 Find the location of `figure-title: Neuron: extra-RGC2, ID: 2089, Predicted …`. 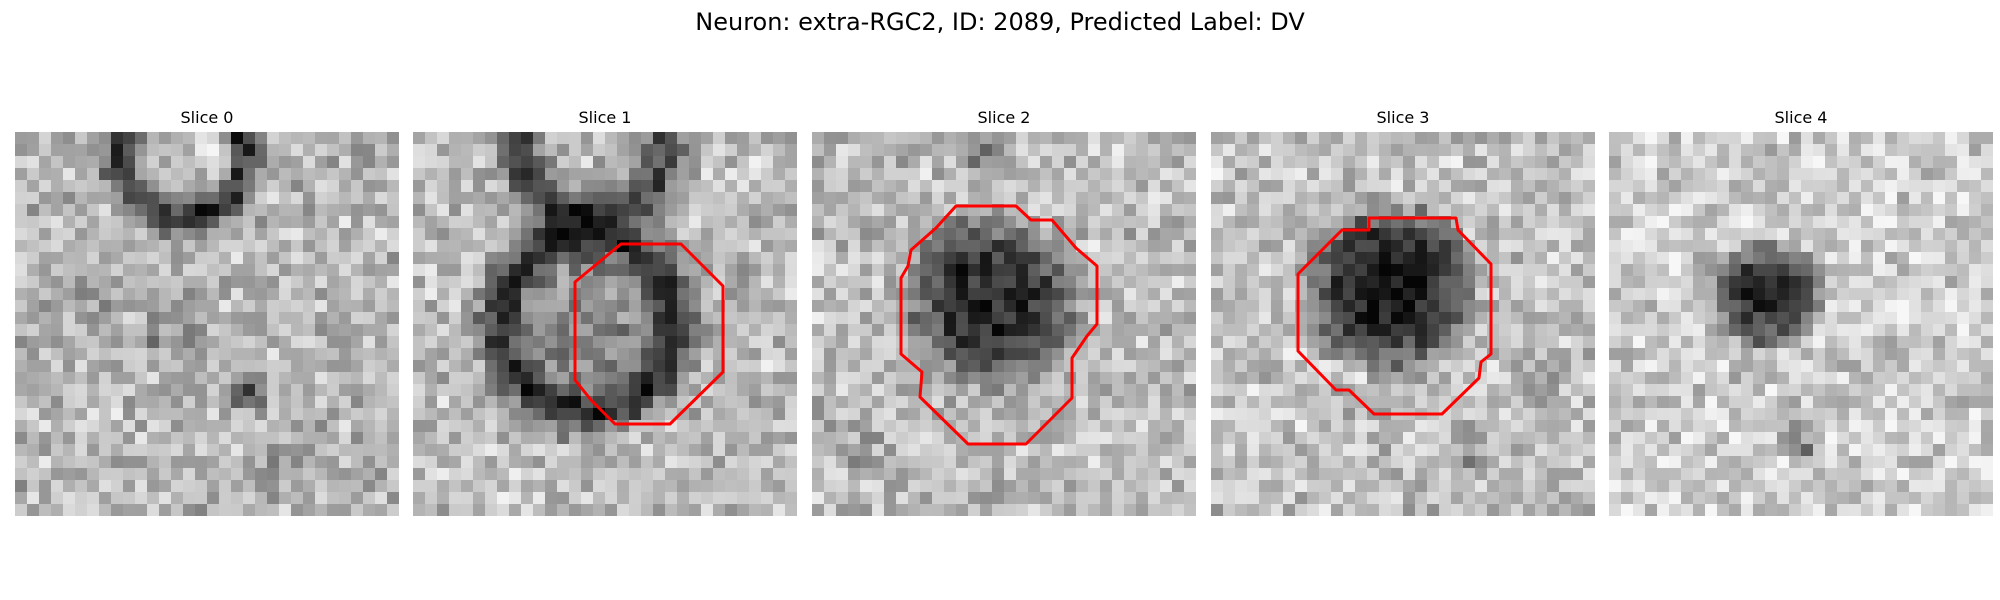

figure-title: Neuron: extra-RGC2, ID: 2089, Predicted … is located at coordinates (1000, 22).